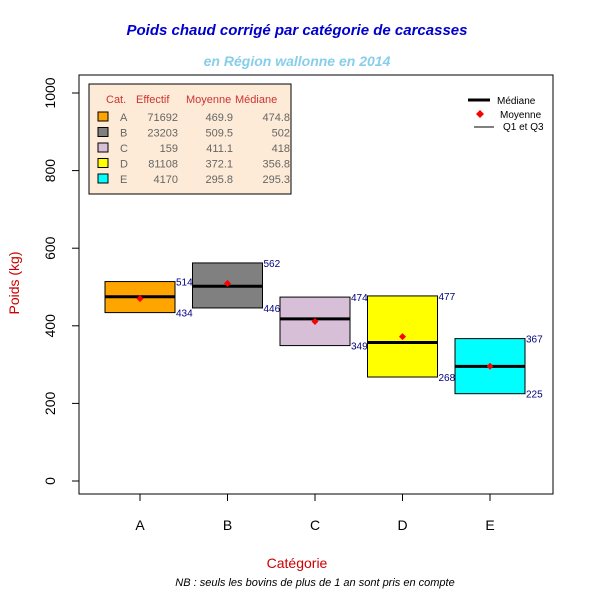 The image size is (594, 593). I want to click on table-header-cell: Cat., so click(116, 100).